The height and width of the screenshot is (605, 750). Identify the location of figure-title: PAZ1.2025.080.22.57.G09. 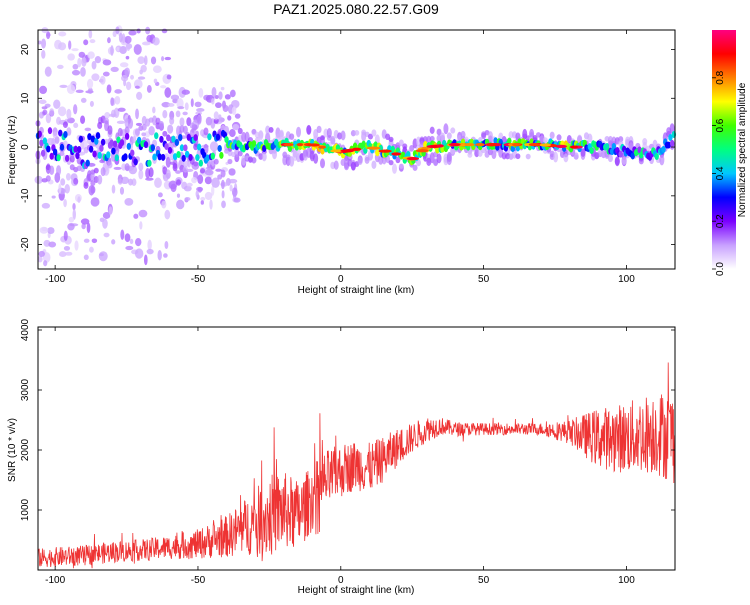
(356, 9).